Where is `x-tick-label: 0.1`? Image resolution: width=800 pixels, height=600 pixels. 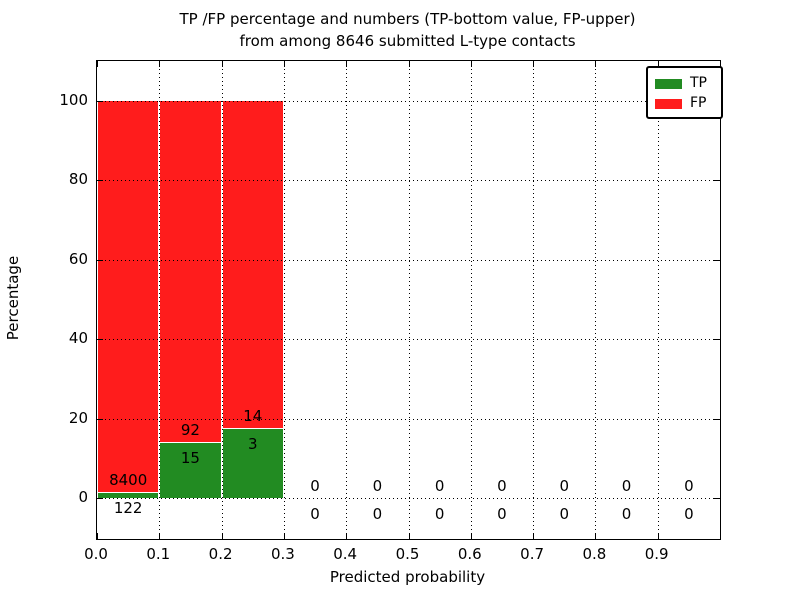
x-tick-label: 0.1 is located at coordinates (158, 554).